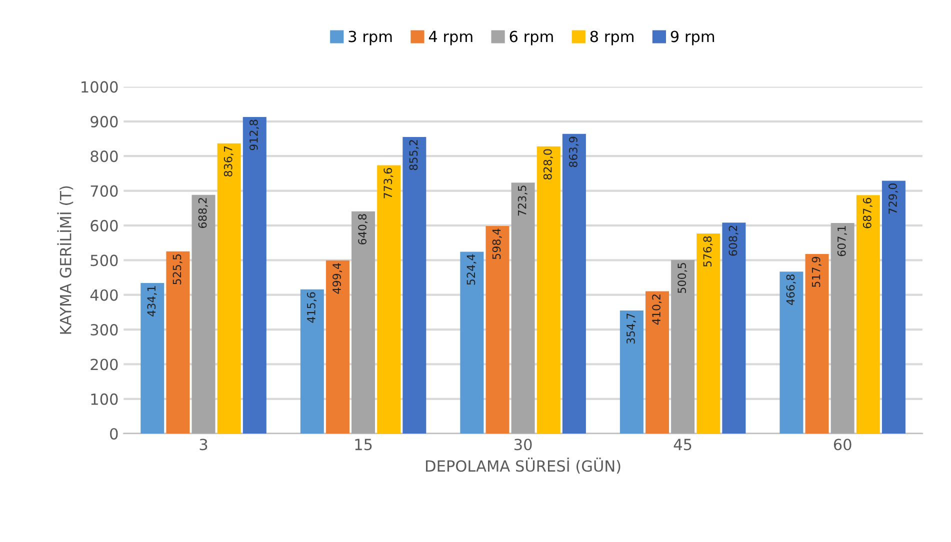  Describe the element at coordinates (683, 278) in the screenshot. I see `data-label: 500,5` at that location.